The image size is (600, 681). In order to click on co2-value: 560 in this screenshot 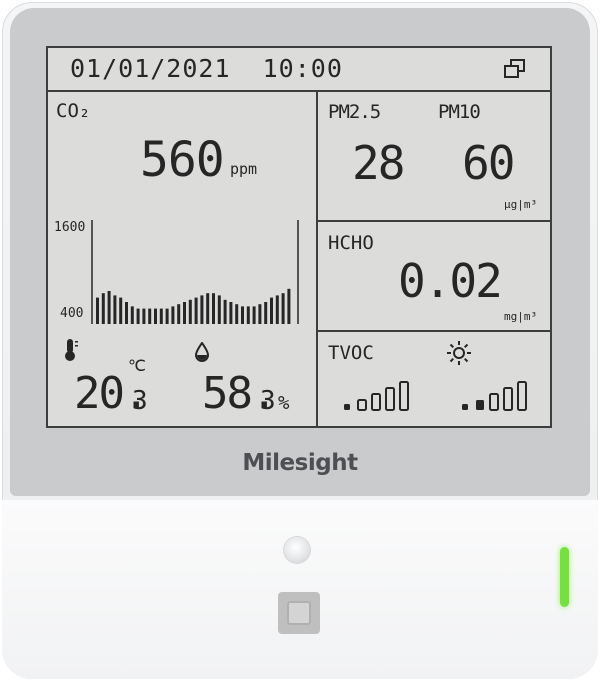, I will do `click(182, 160)`.